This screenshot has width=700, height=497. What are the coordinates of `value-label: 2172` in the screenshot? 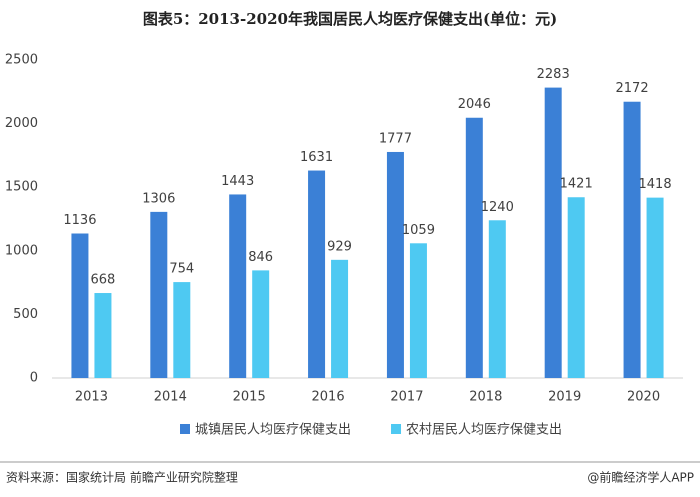 It's located at (632, 88).